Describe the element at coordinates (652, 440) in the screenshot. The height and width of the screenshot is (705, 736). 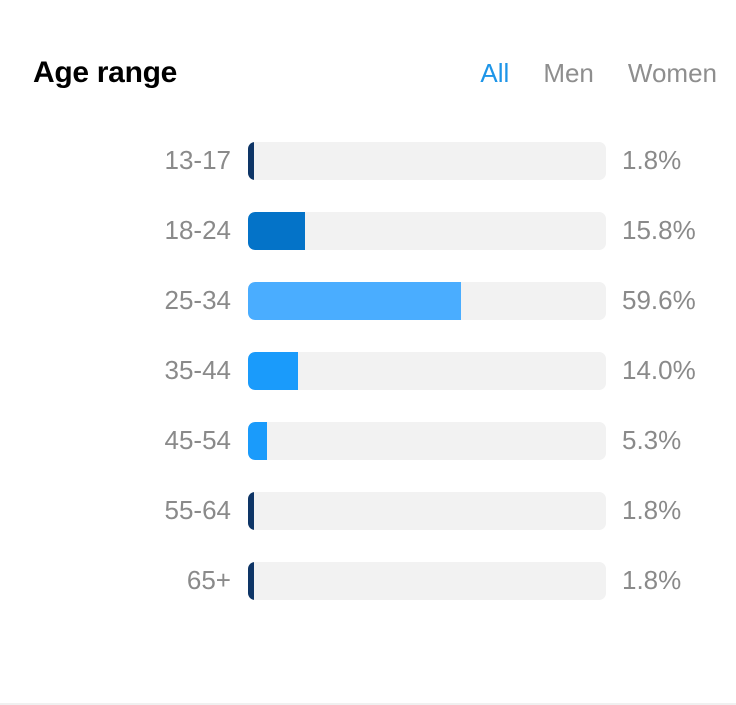
I see `value-label: 5.3%` at that location.